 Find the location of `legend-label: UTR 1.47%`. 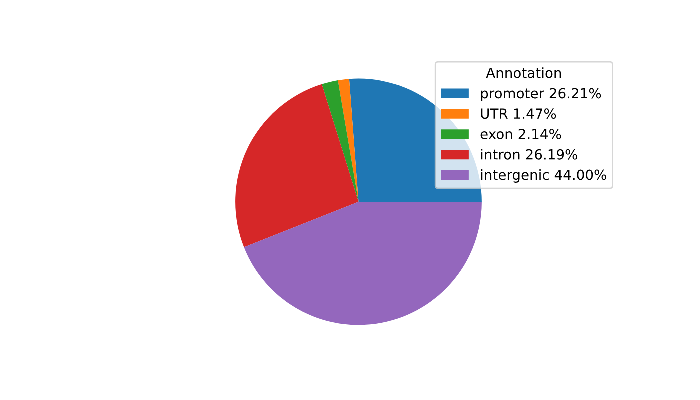

legend-label: UTR 1.47% is located at coordinates (518, 114).